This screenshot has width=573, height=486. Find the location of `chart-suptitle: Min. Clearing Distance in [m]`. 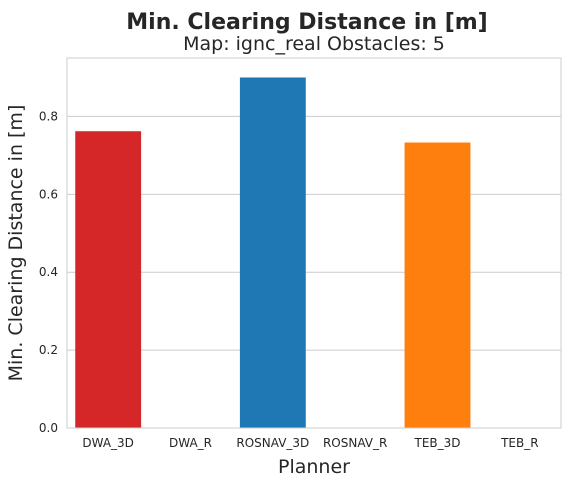

chart-suptitle: Min. Clearing Distance in [m] is located at coordinates (306, 22).